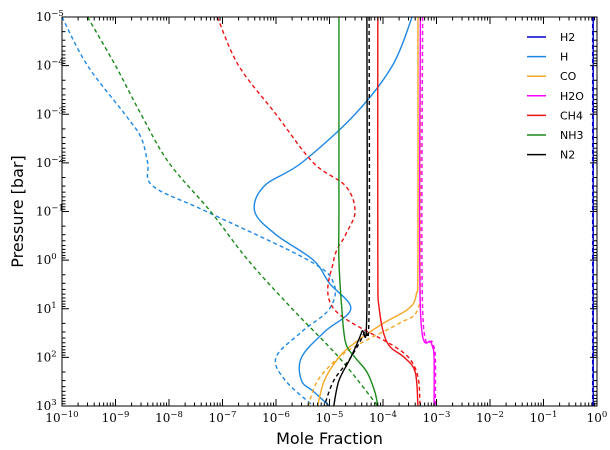  I want to click on legend-label-h: H, so click(564, 57).